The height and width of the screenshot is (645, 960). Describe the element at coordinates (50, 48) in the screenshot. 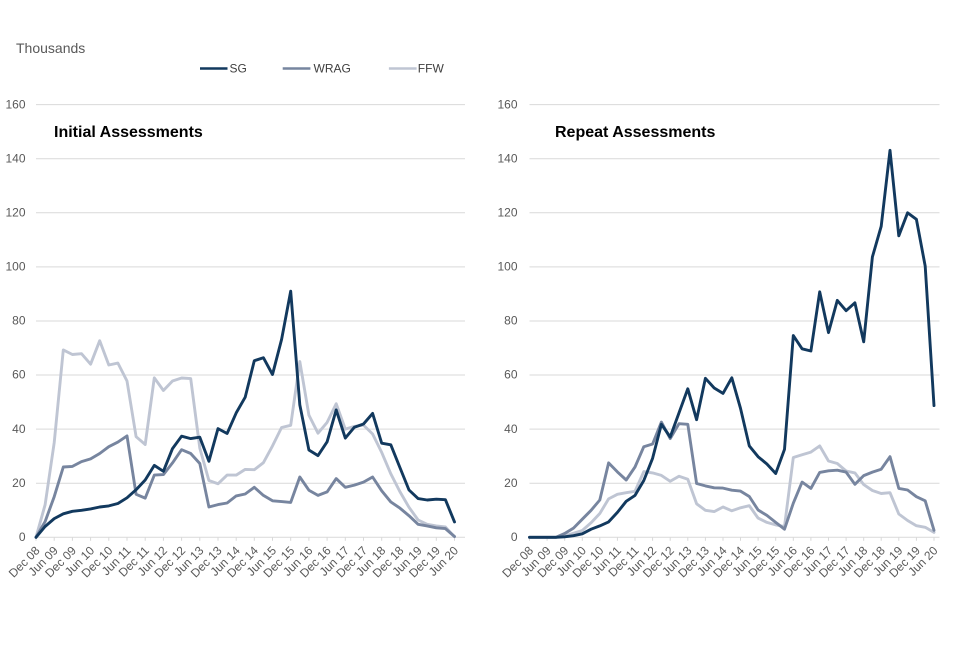

I see `svg-text: Thousands` at that location.